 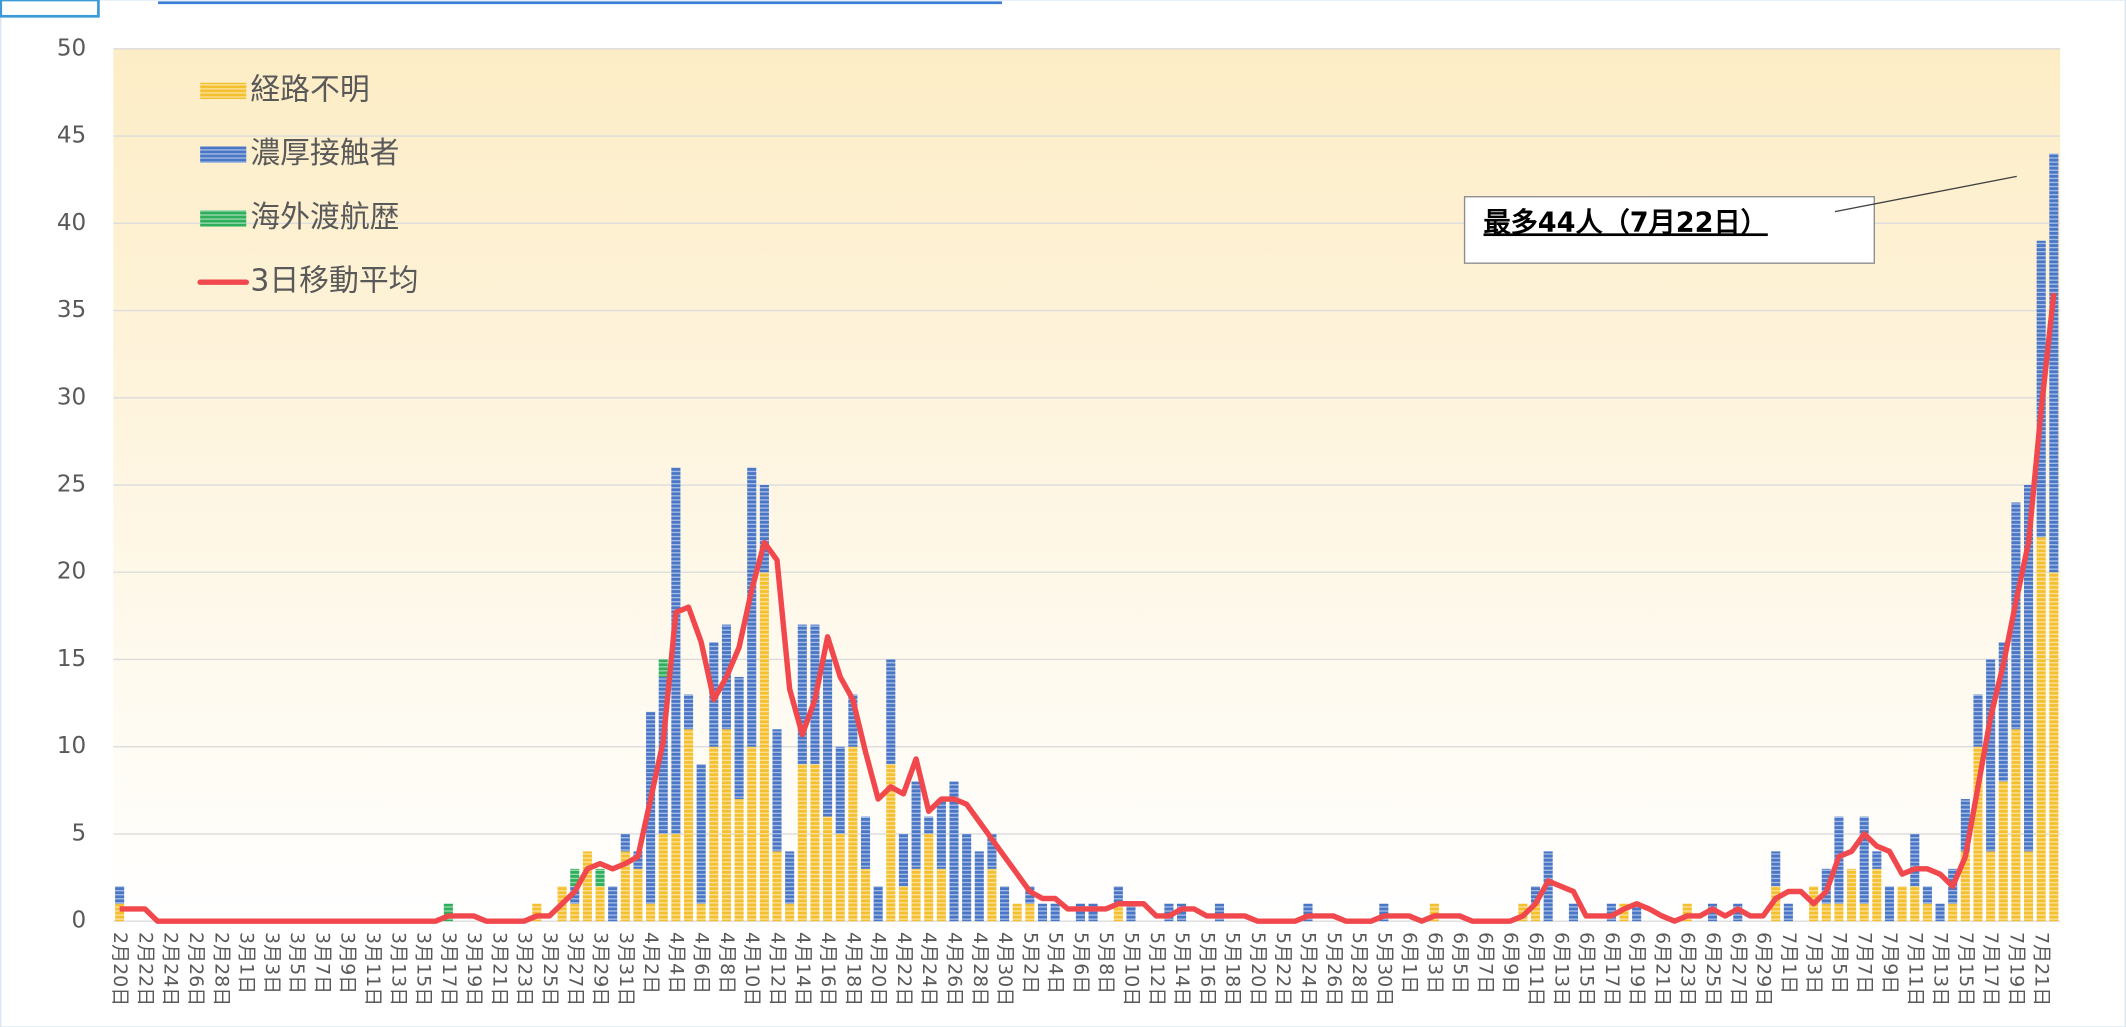 I want to click on x-tick-label: 6月9日, so click(x=1511, y=963).